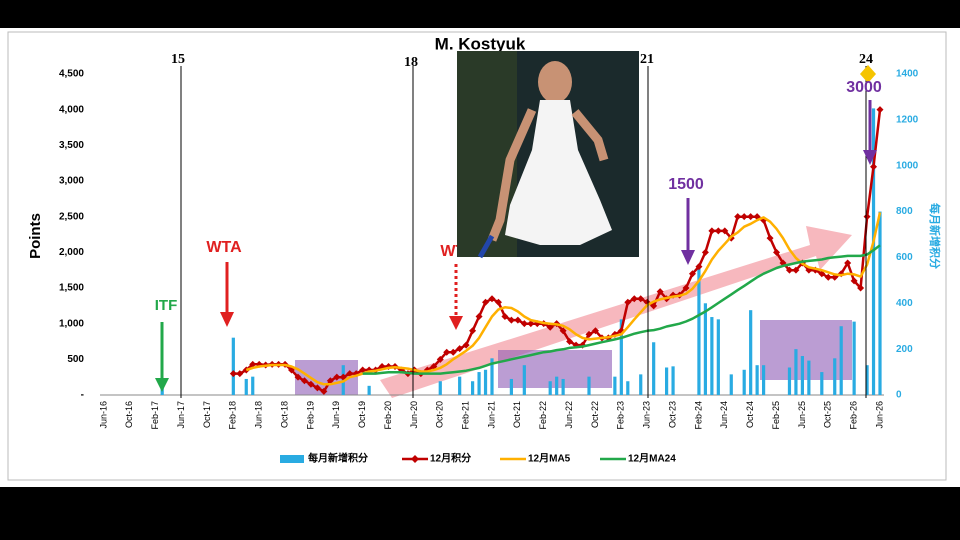  Describe the element at coordinates (491, 415) in the screenshot. I see `x-tick-label: Jun-21` at that location.